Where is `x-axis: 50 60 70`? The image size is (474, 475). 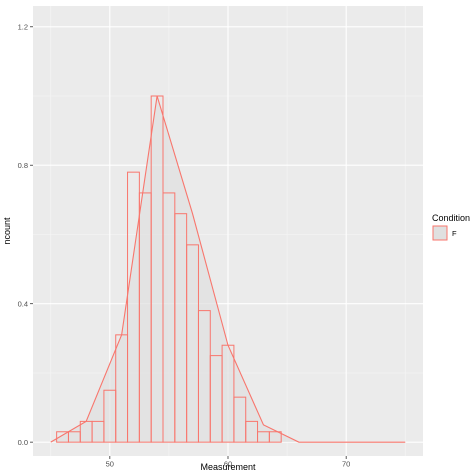 x-axis: 50 60 70 is located at coordinates (228, 462).